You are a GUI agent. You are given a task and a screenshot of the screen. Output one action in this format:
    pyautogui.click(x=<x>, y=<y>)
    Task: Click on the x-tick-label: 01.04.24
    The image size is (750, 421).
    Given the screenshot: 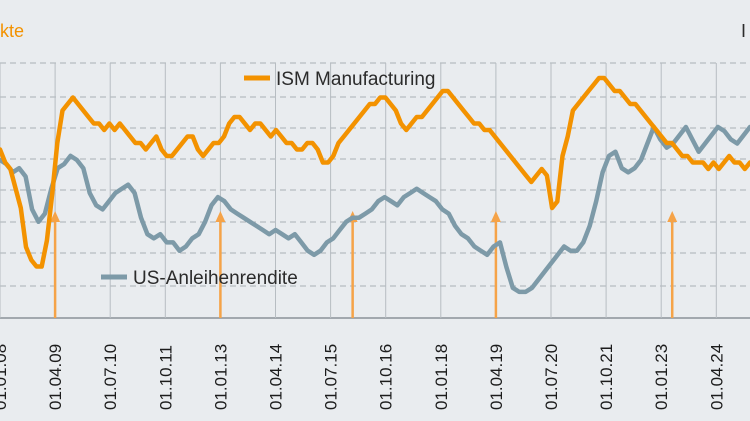 What is the action you would take?
    pyautogui.click(x=716, y=377)
    